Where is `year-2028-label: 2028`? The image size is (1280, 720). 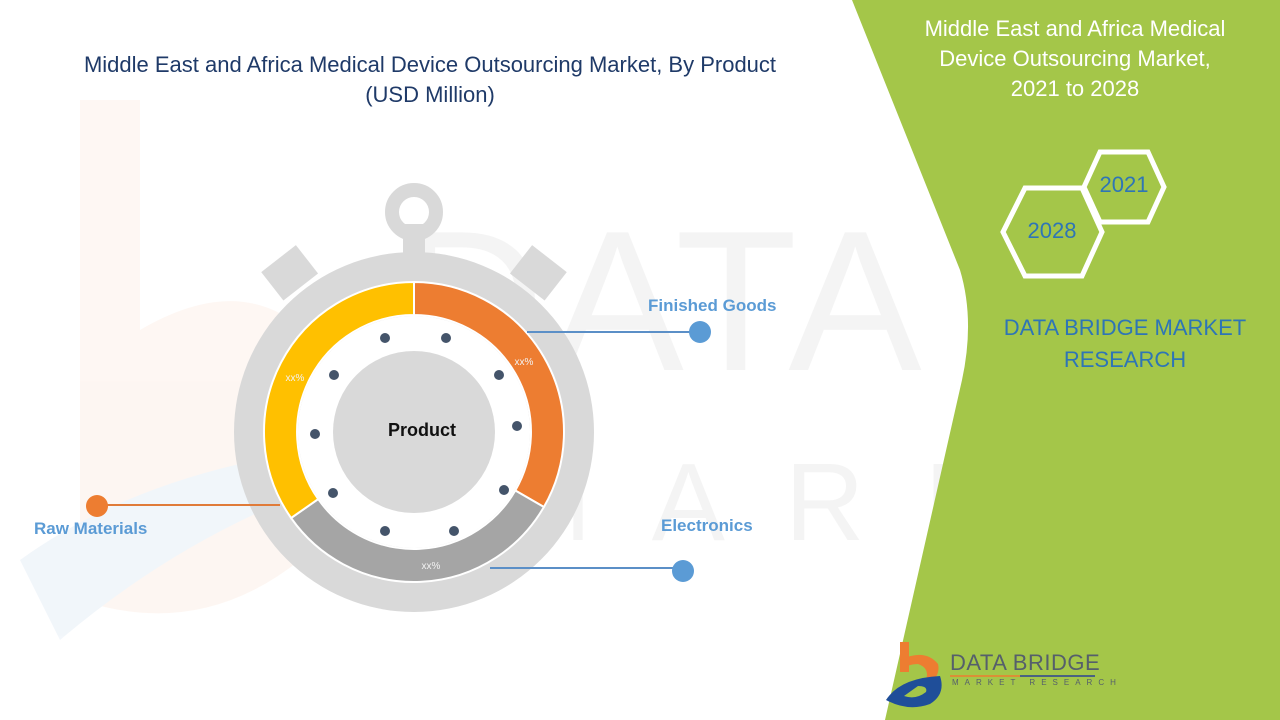
year-2028-label: 2028 is located at coordinates (1052, 230).